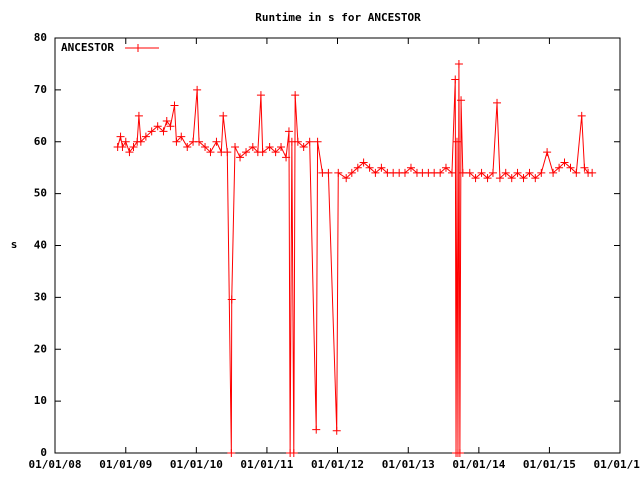 This screenshot has width=640, height=480. Describe the element at coordinates (196, 464) in the screenshot. I see `x-tick-label: 01/01/10` at that location.